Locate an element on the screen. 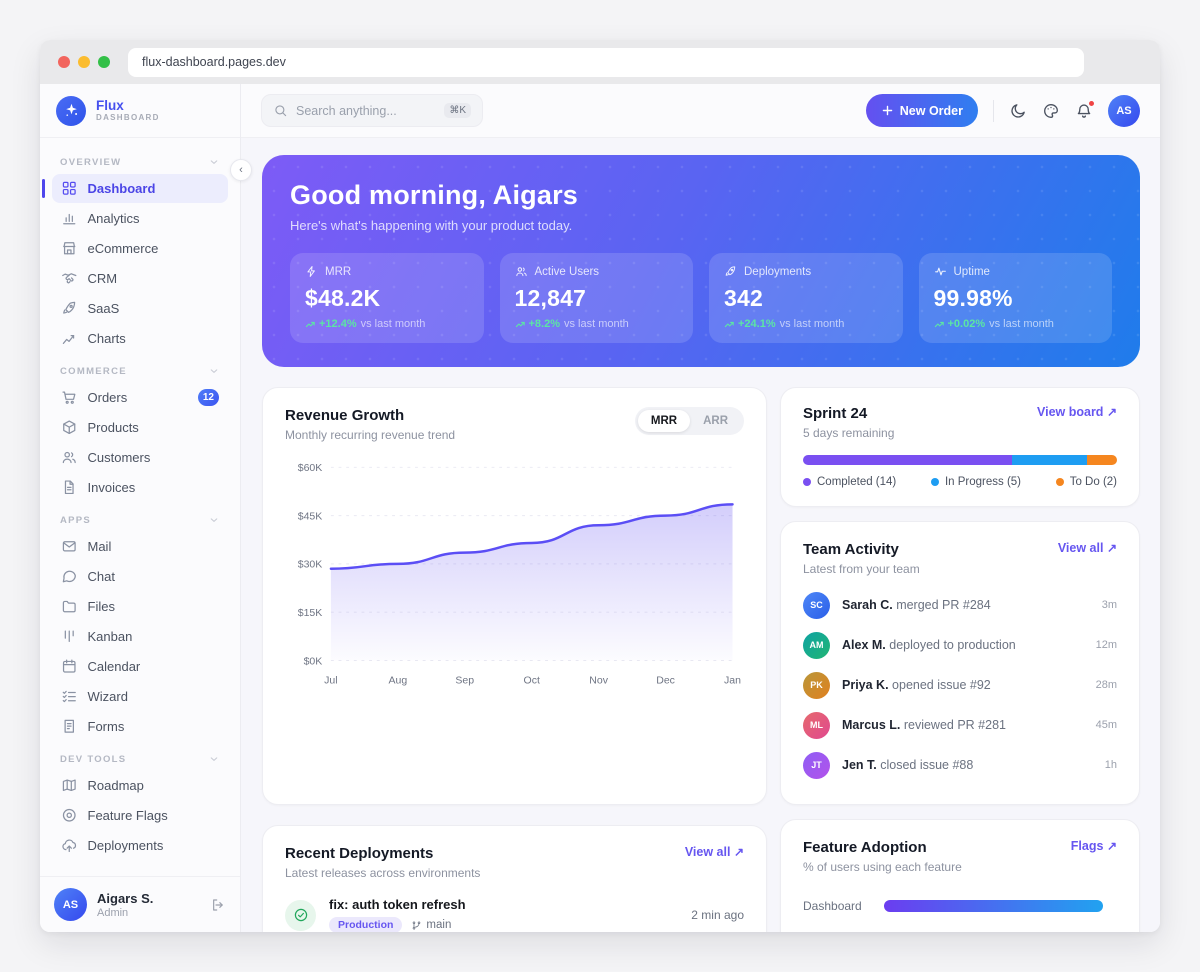  sidebar-item-files: Files is located at coordinates (140, 606).